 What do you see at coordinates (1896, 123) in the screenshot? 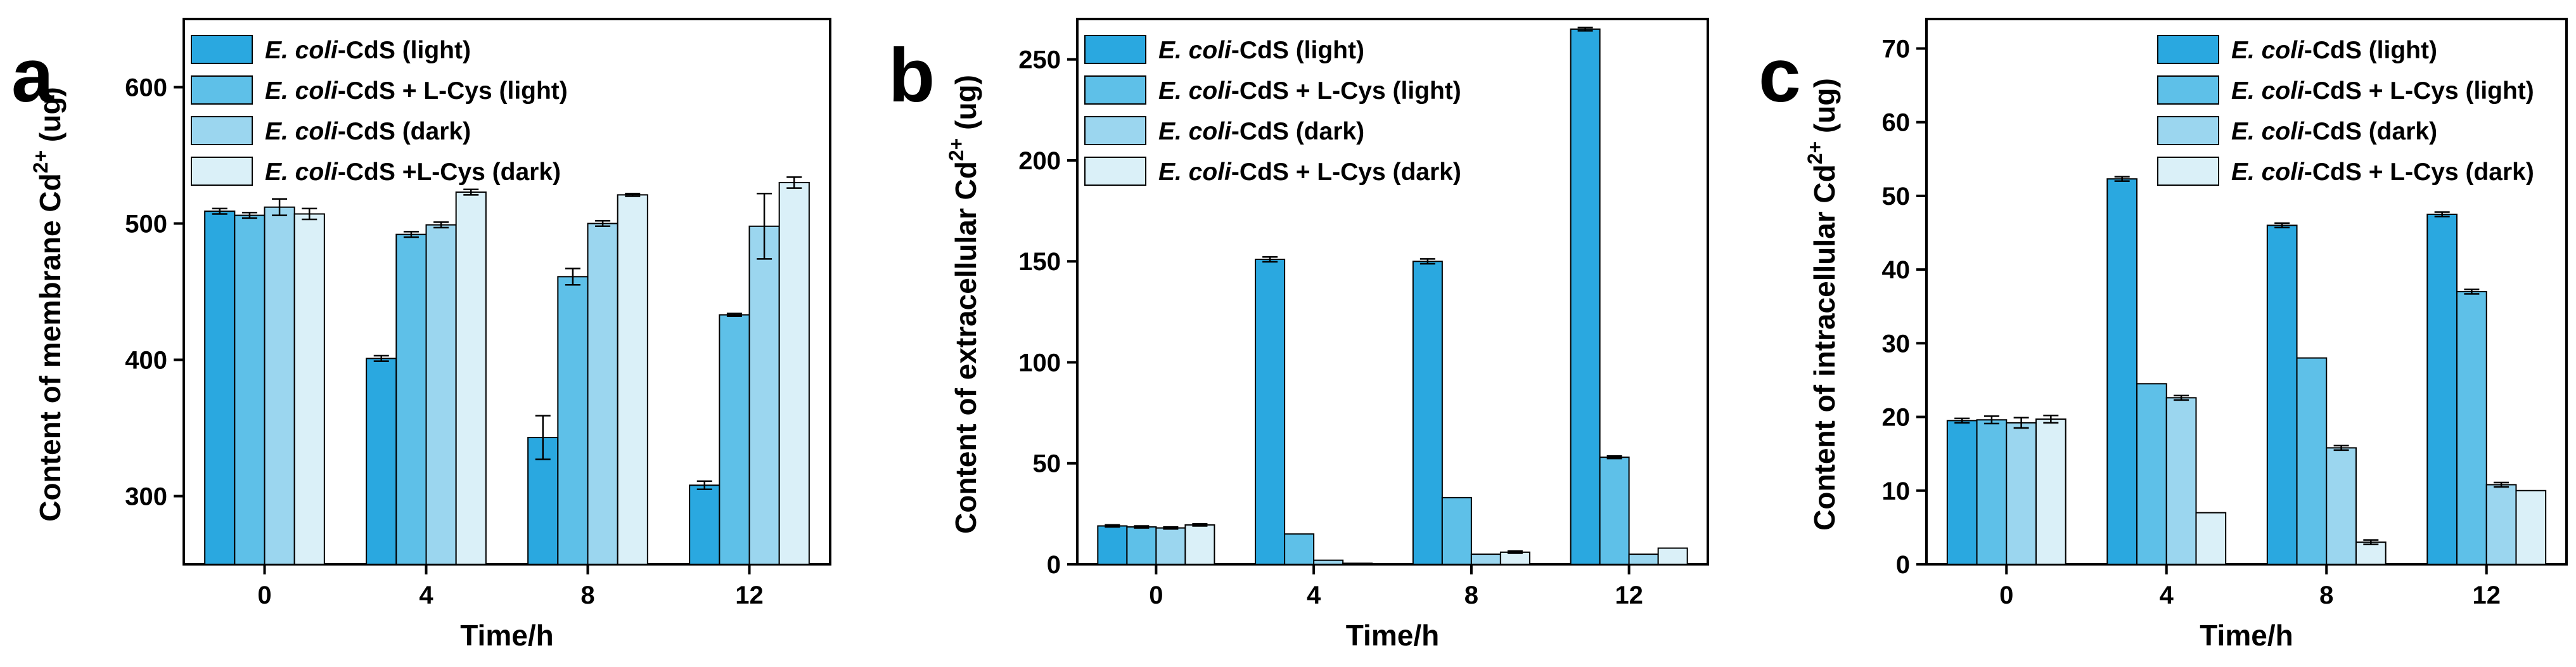
I see `y-tick-label: 60` at bounding box center [1896, 123].